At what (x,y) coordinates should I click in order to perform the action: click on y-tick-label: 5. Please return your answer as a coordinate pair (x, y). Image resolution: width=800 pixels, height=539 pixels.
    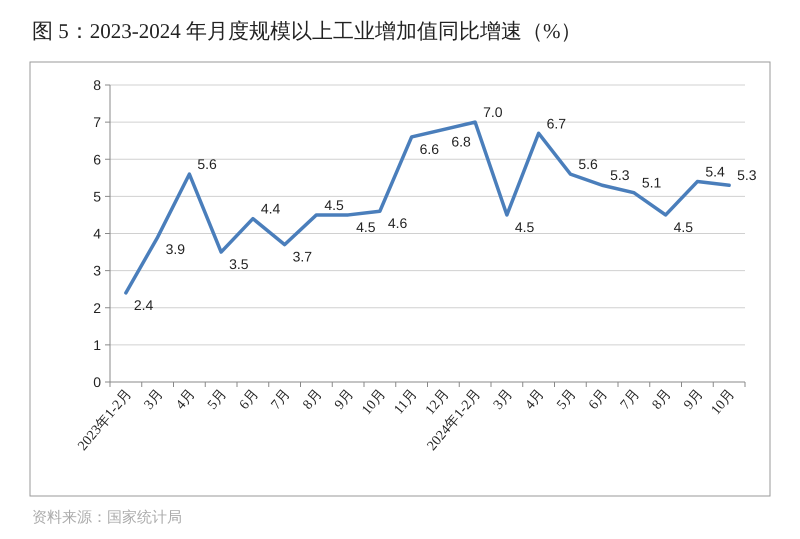
    Looking at the image, I should click on (97, 196).